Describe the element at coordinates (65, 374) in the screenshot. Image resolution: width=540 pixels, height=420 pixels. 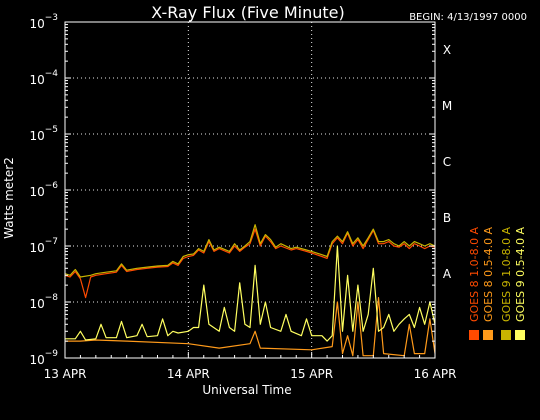
I see `x-tick-label: 13 APR` at that location.